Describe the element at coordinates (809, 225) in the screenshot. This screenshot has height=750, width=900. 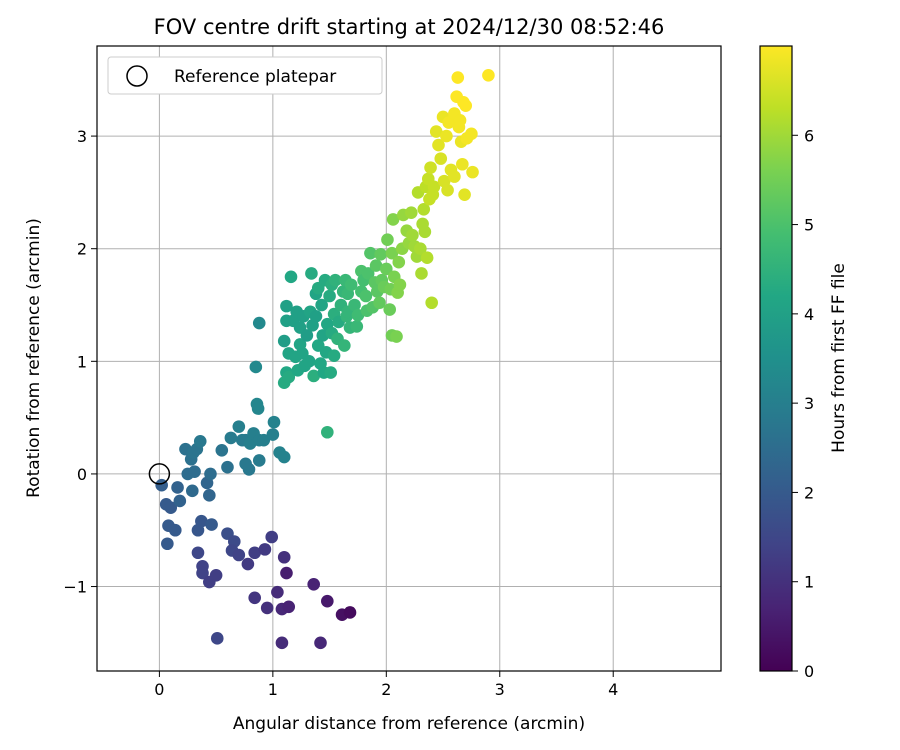
I see `colorbar-tick-label: 5` at that location.